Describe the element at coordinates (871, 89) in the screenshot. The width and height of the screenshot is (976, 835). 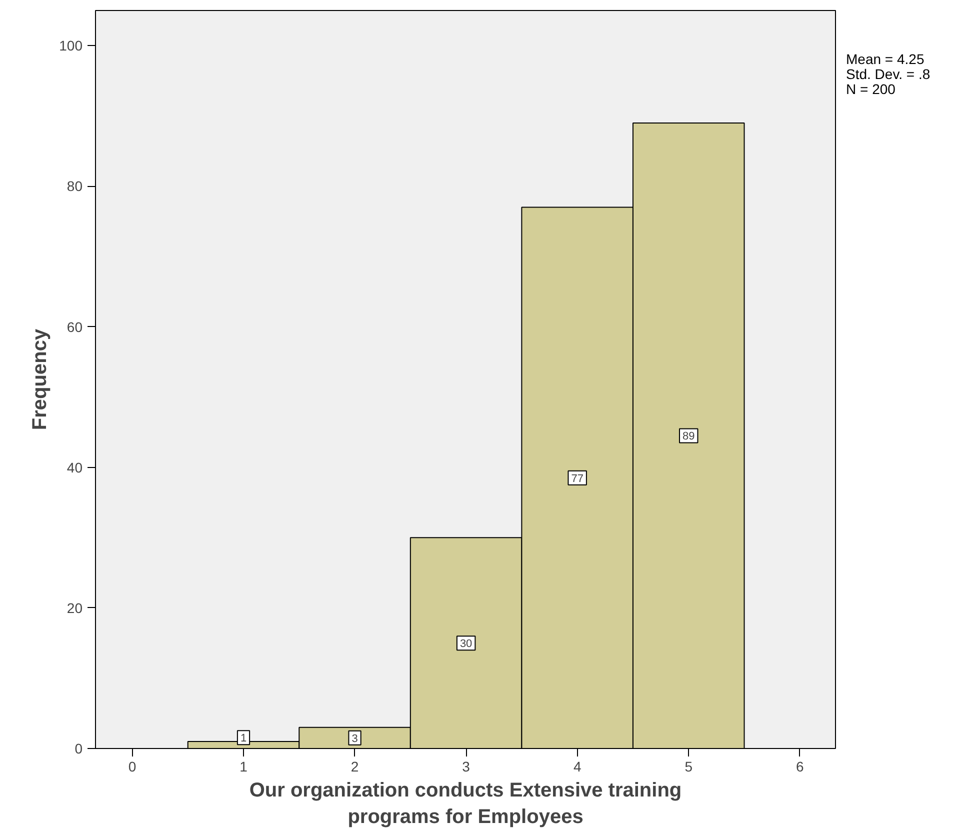
I see `text: N = 200` at that location.